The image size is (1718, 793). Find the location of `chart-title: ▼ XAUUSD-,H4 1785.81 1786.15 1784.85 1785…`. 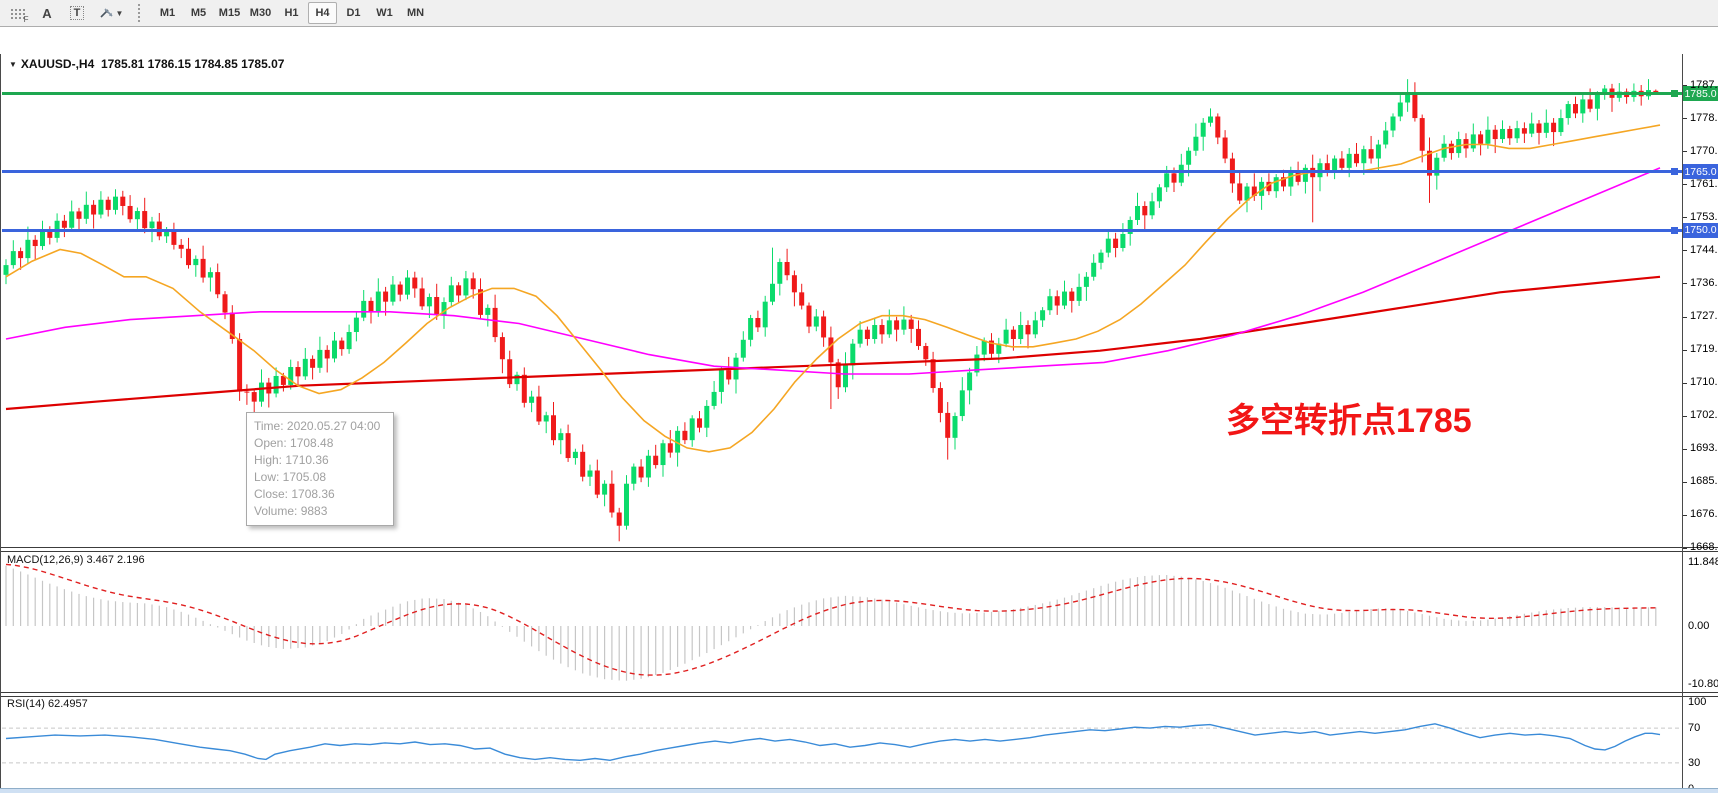

chart-title: ▼ XAUUSD-,H4 1785.81 1786.15 1784.85 1785… is located at coordinates (146, 64).